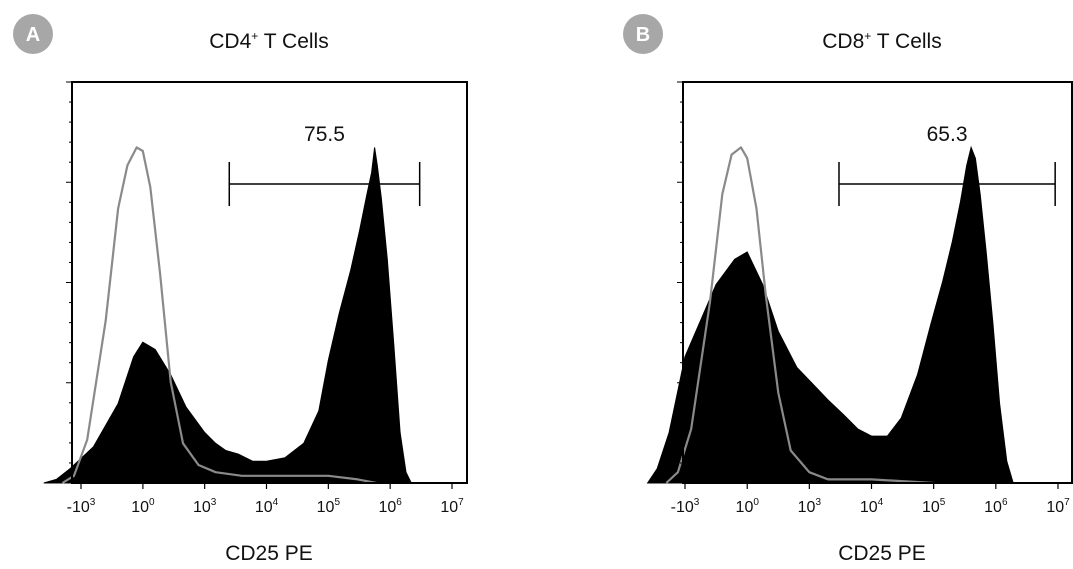 This screenshot has height=569, width=1073. What do you see at coordinates (268, 41) in the screenshot?
I see `panel-title: CD4+ T Cells` at bounding box center [268, 41].